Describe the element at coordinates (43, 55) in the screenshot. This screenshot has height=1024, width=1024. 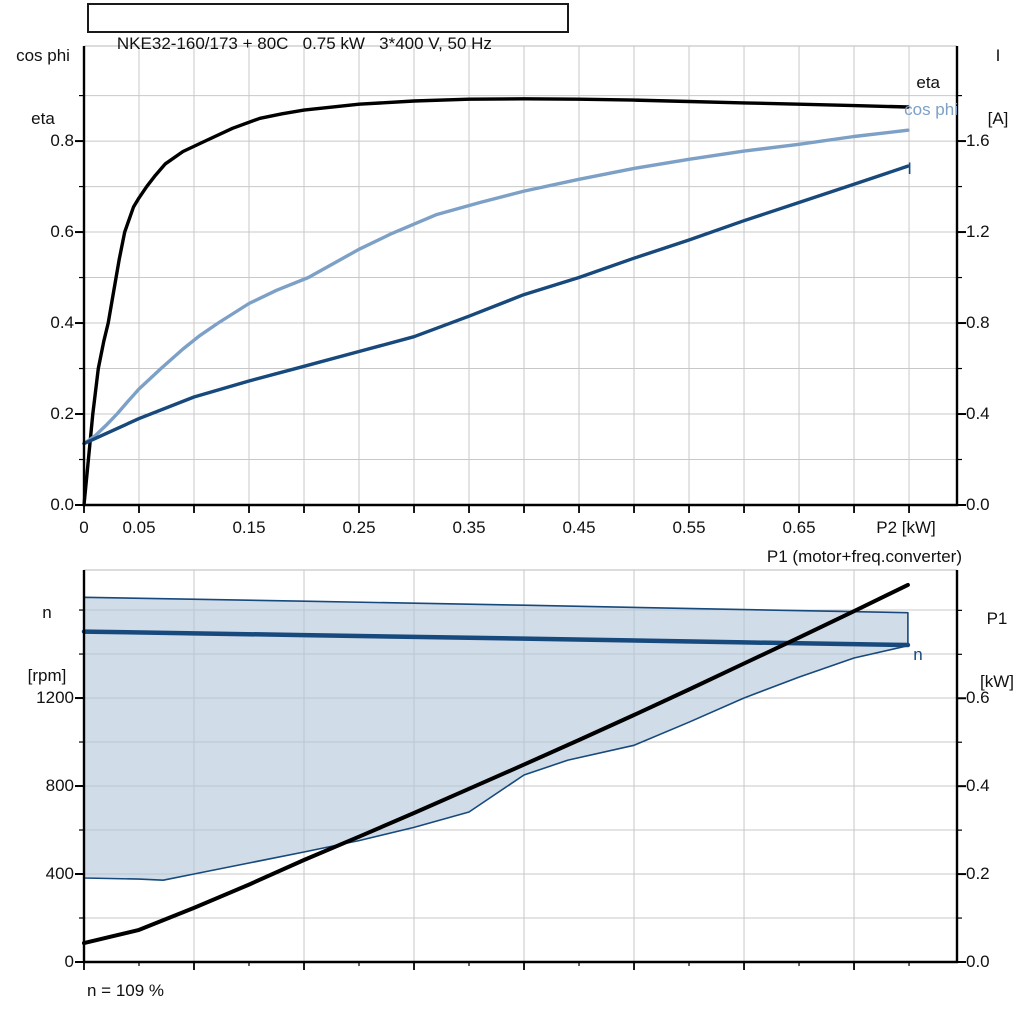
I see `cos-phi-axis-label: cos phi` at that location.